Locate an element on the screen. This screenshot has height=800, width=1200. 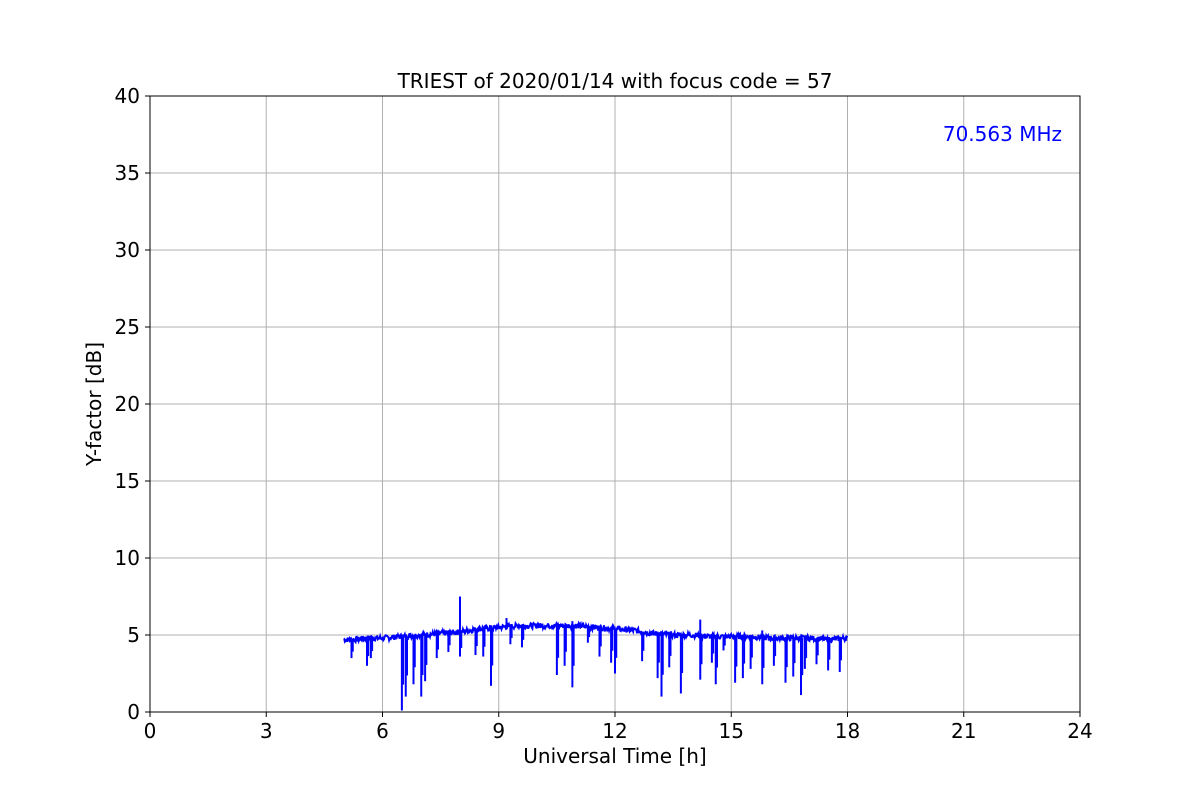
x-tick-label: 15 is located at coordinates (731, 731).